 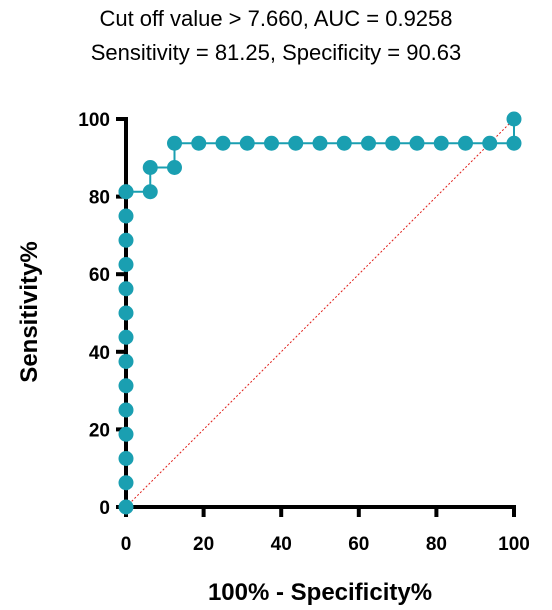 I want to click on chart-title: Cut off value > 7.660, AUC = 0.9258, so click(x=276, y=18).